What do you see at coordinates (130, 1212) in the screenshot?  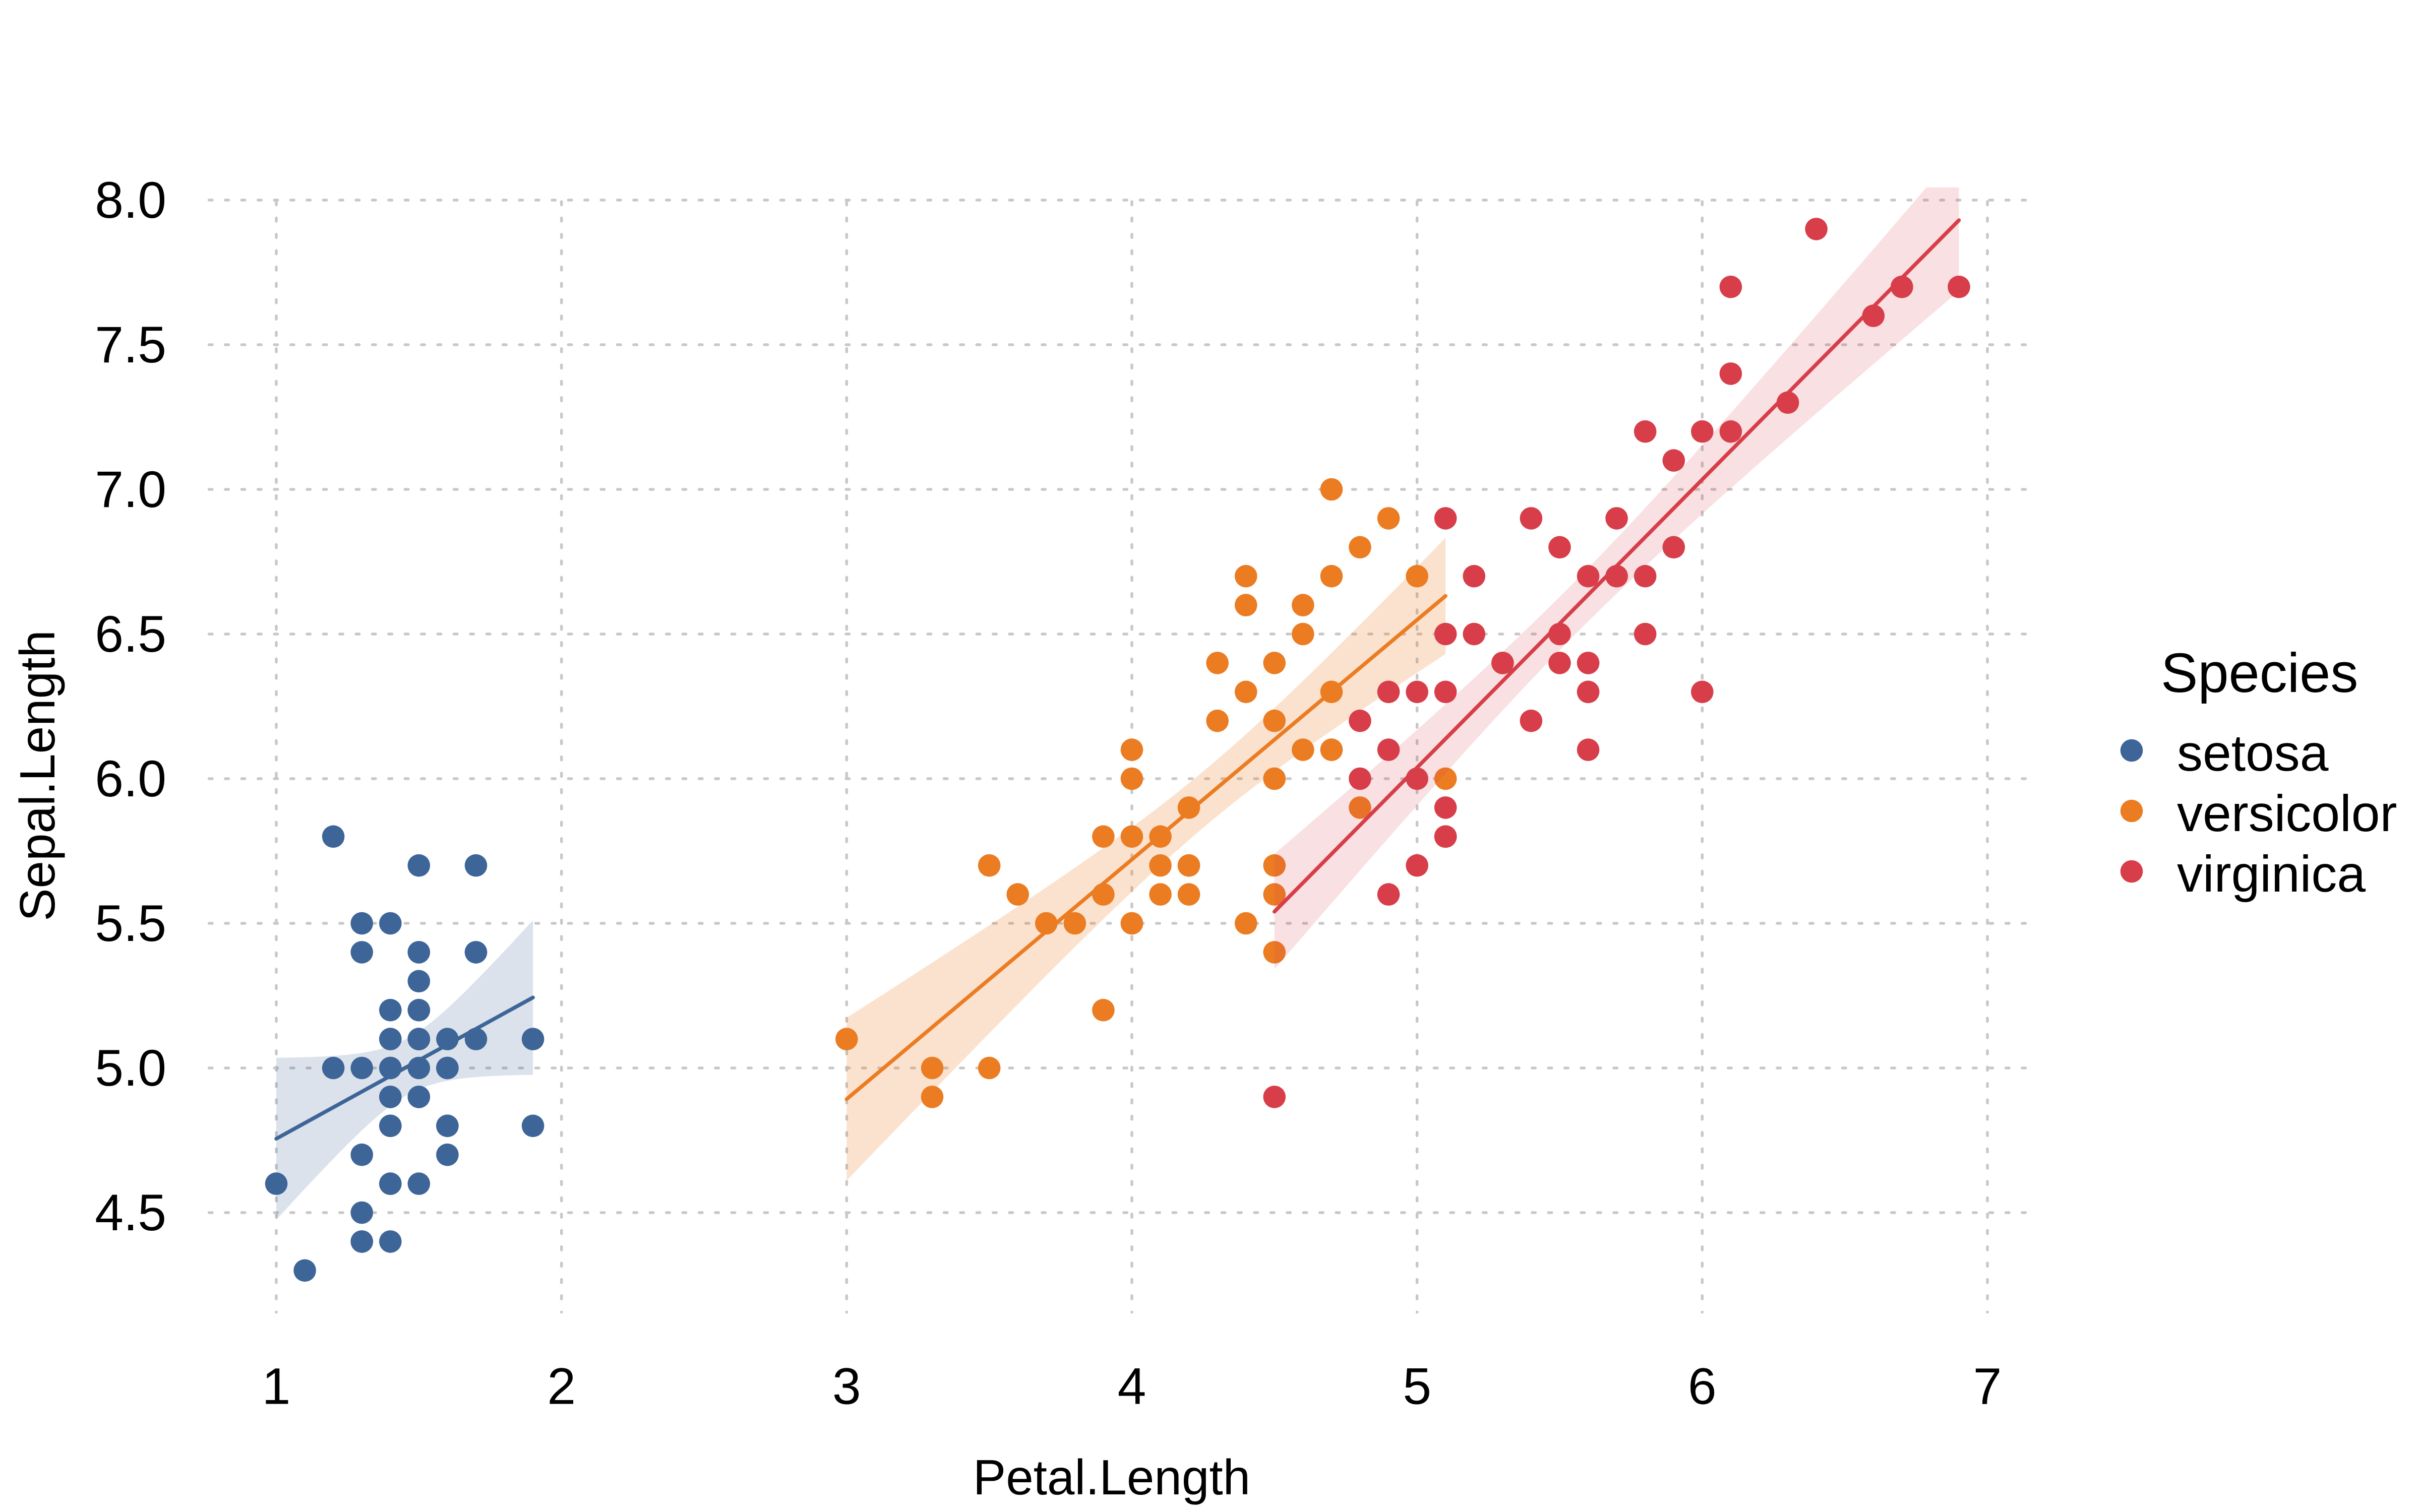 I see `svg-text: 4.5` at bounding box center [130, 1212].